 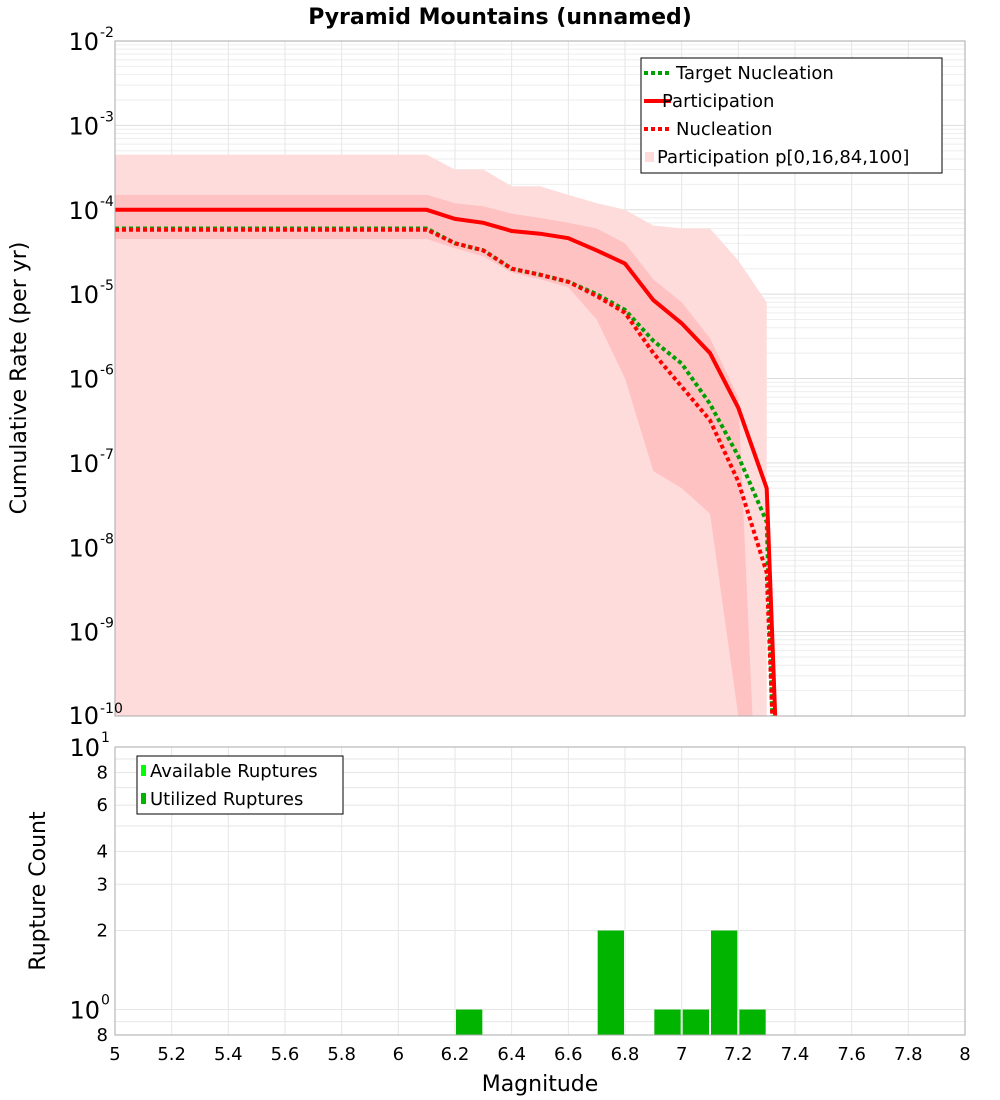 What do you see at coordinates (105, 1001) in the screenshot?
I see `y-tick-exponent: 0` at bounding box center [105, 1001].